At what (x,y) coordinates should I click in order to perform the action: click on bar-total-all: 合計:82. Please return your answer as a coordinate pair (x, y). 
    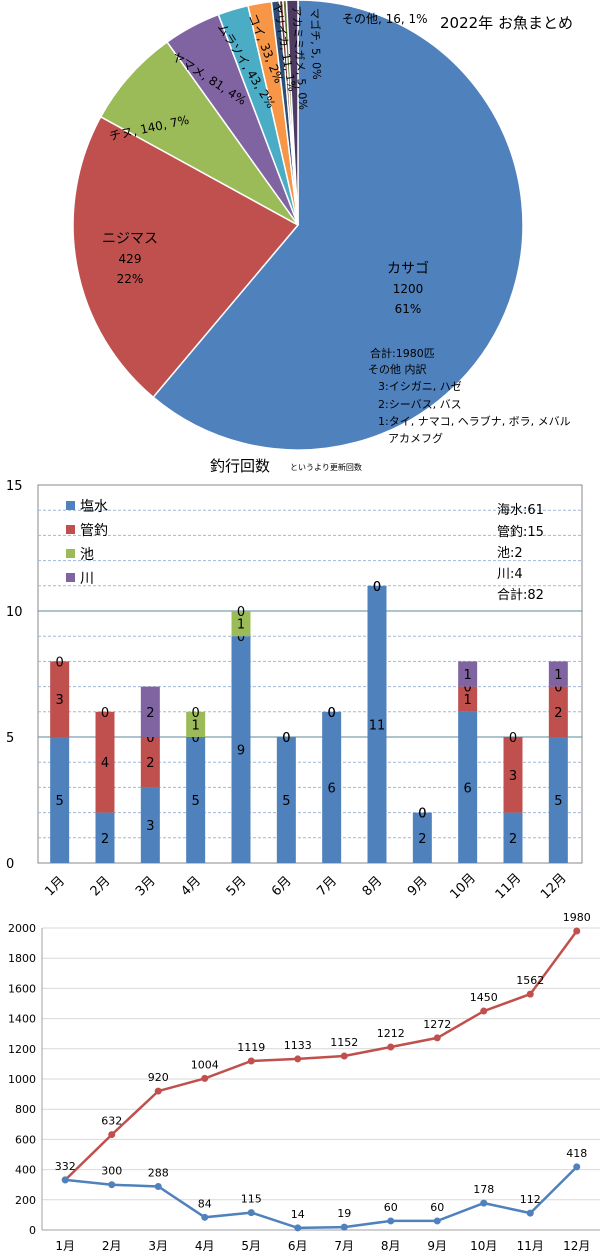
    Looking at the image, I should click on (520, 595).